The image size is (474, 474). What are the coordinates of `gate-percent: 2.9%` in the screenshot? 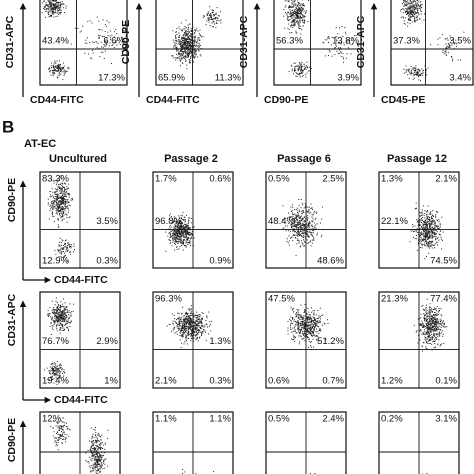 It's located at (107, 341).